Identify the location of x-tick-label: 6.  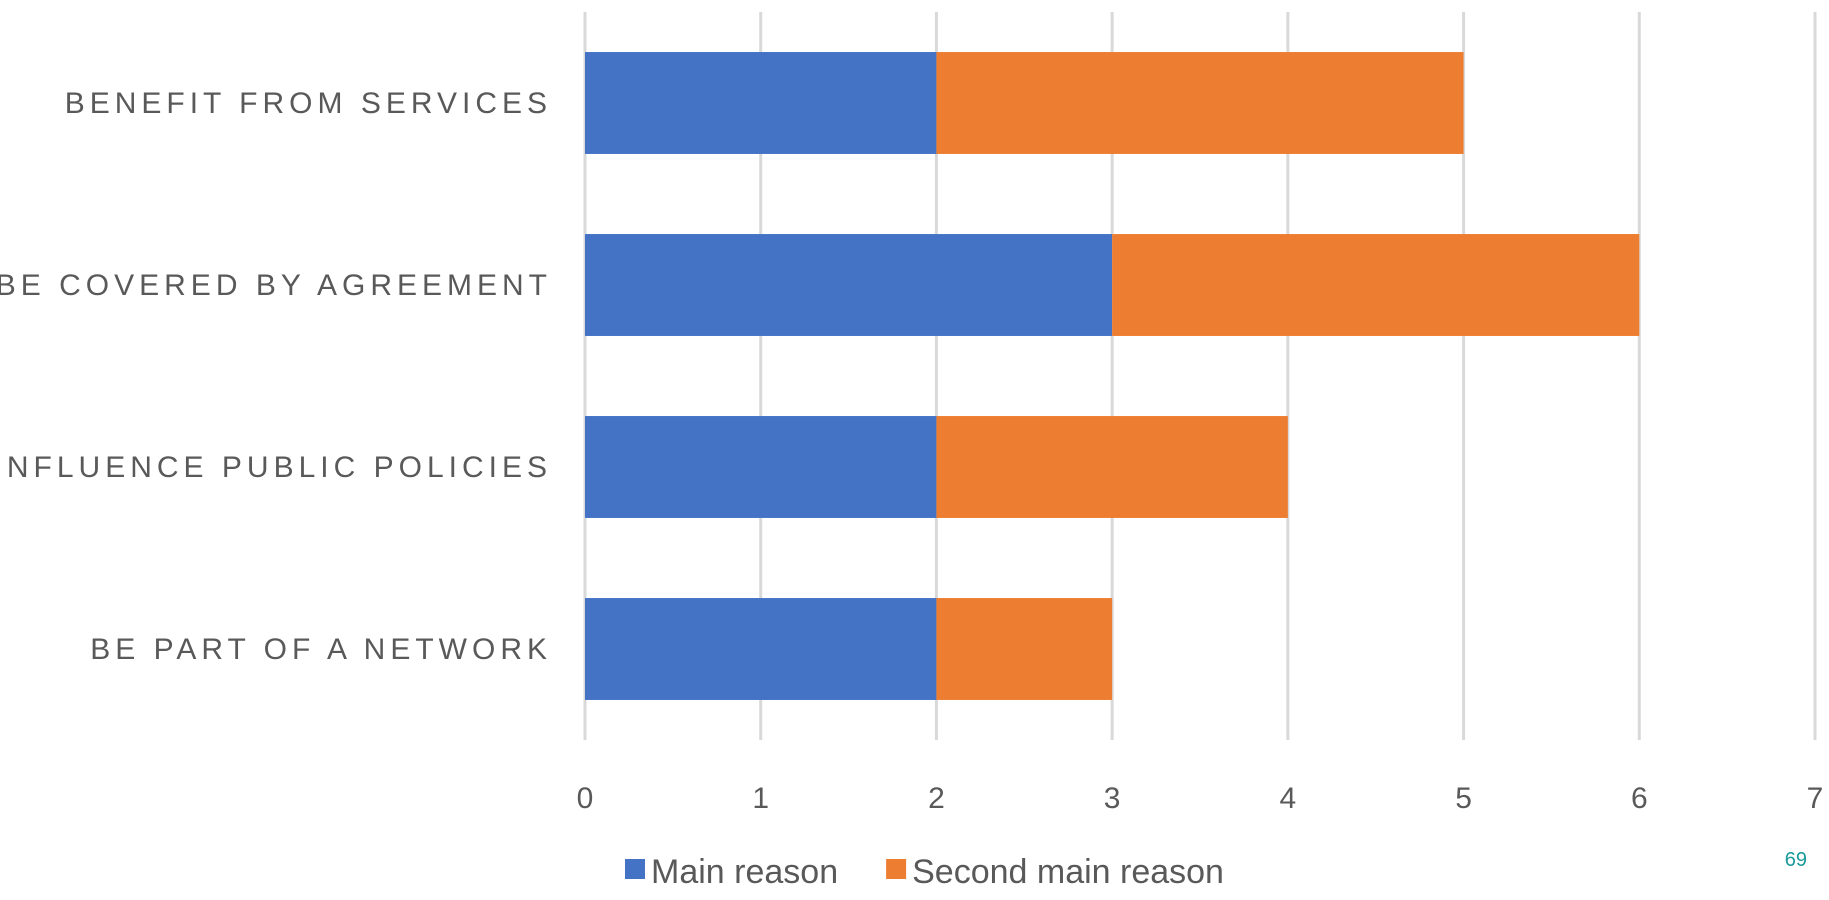
(1639, 798).